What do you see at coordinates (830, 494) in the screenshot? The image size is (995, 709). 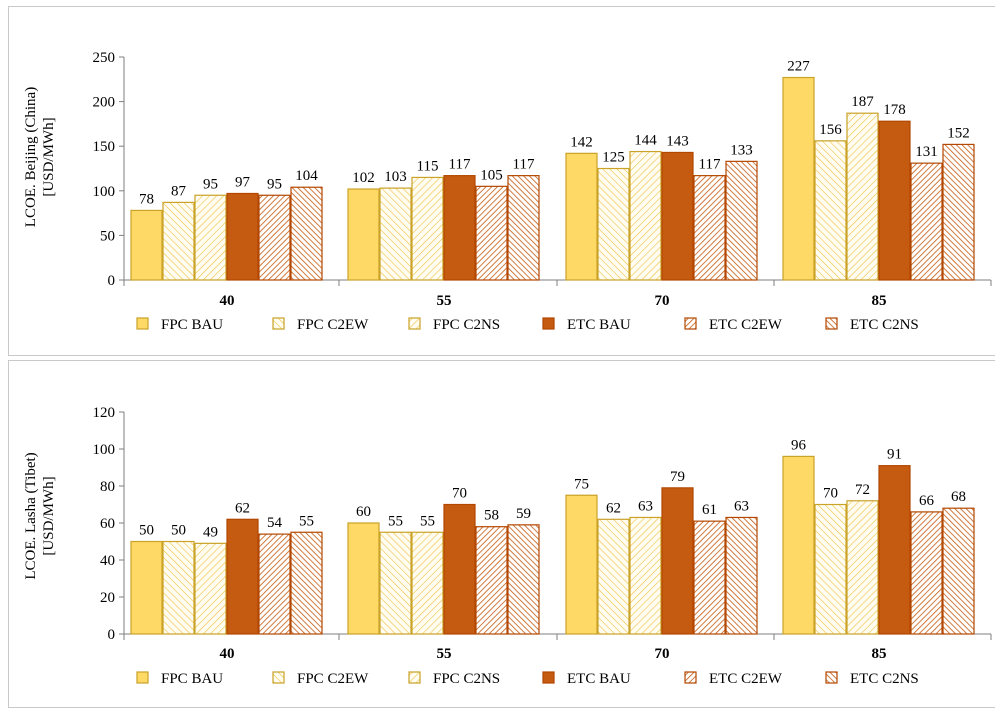 I see `data-label: 70` at bounding box center [830, 494].